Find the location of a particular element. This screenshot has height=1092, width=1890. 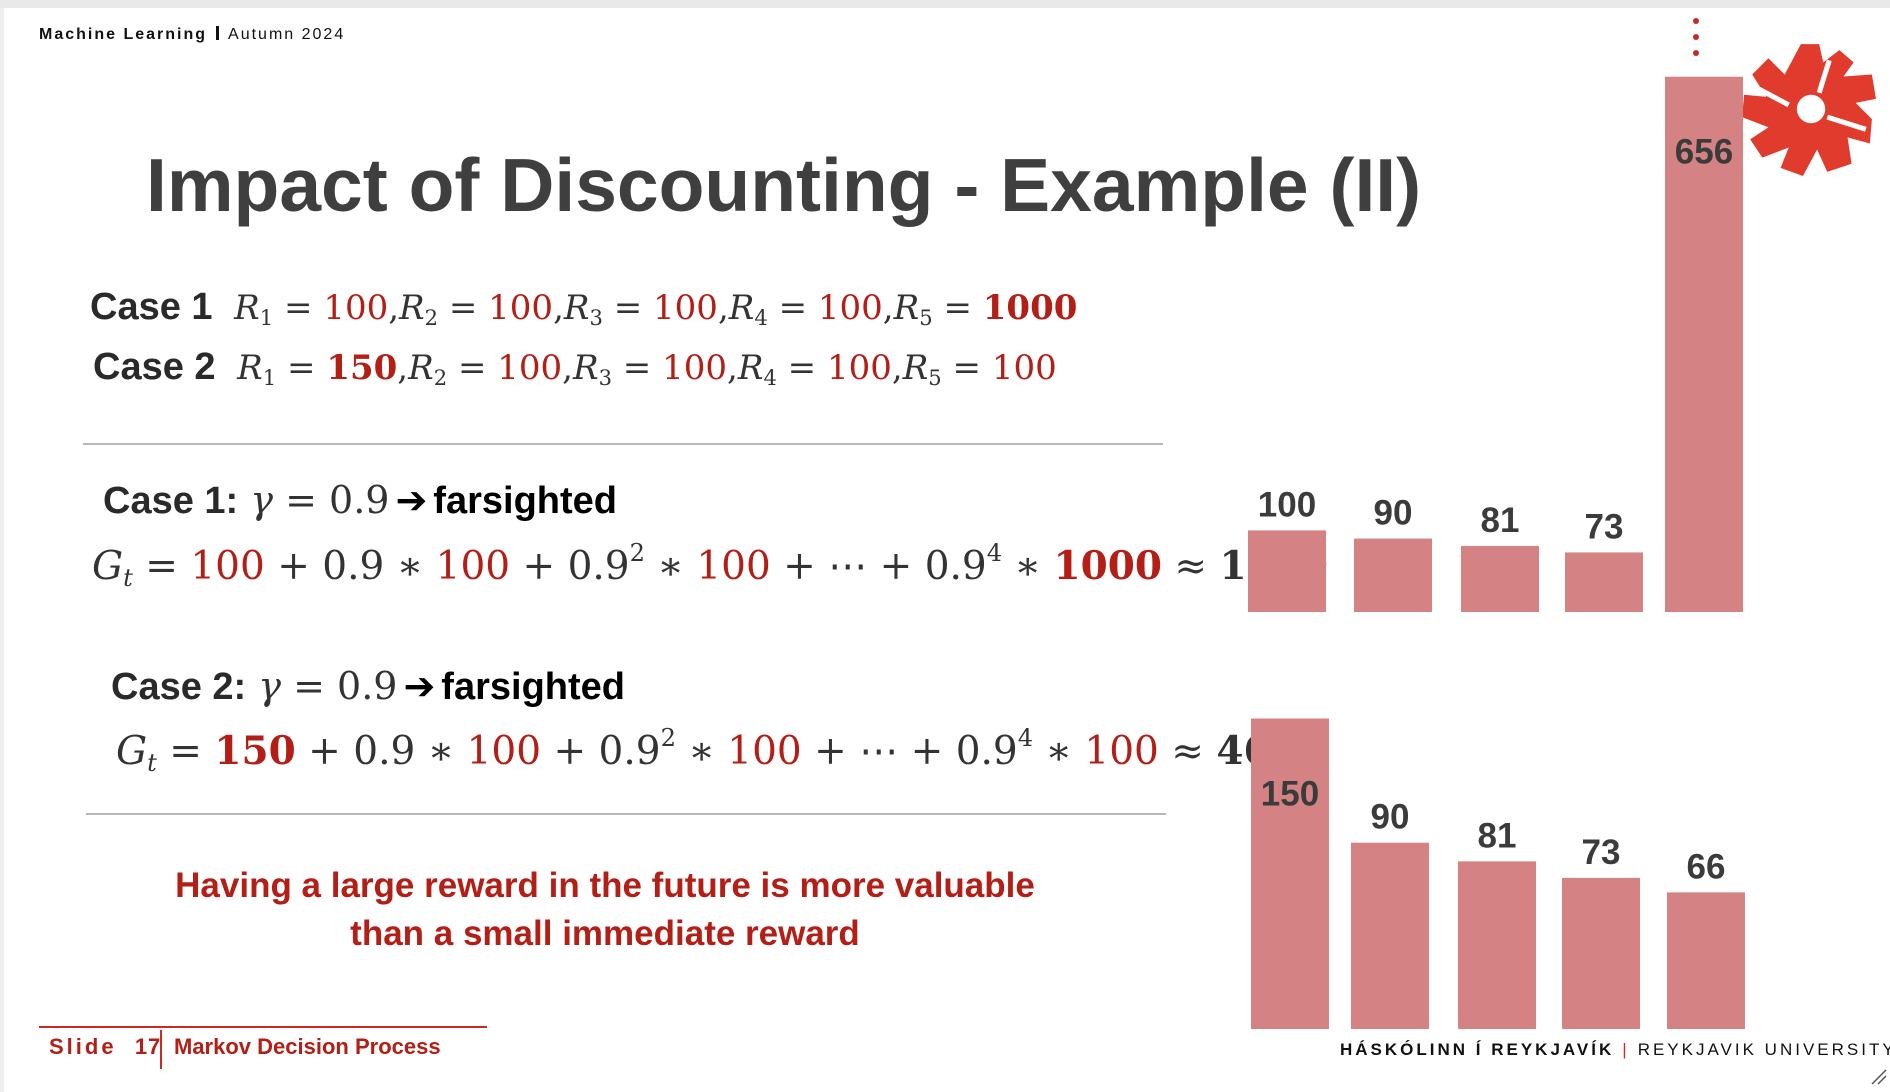

case1-R5: R5 = 1000 is located at coordinates (985, 309).